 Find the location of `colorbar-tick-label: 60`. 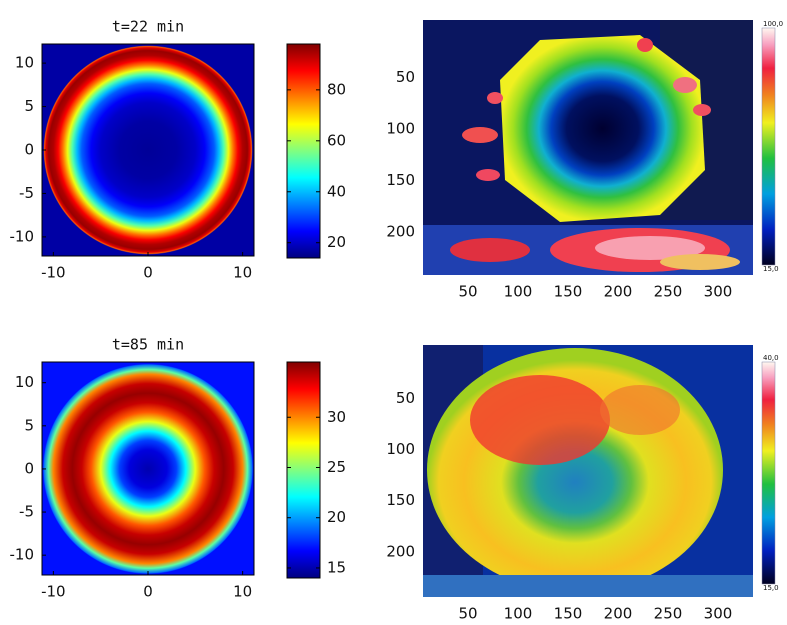

colorbar-tick-label: 60 is located at coordinates (336, 140).